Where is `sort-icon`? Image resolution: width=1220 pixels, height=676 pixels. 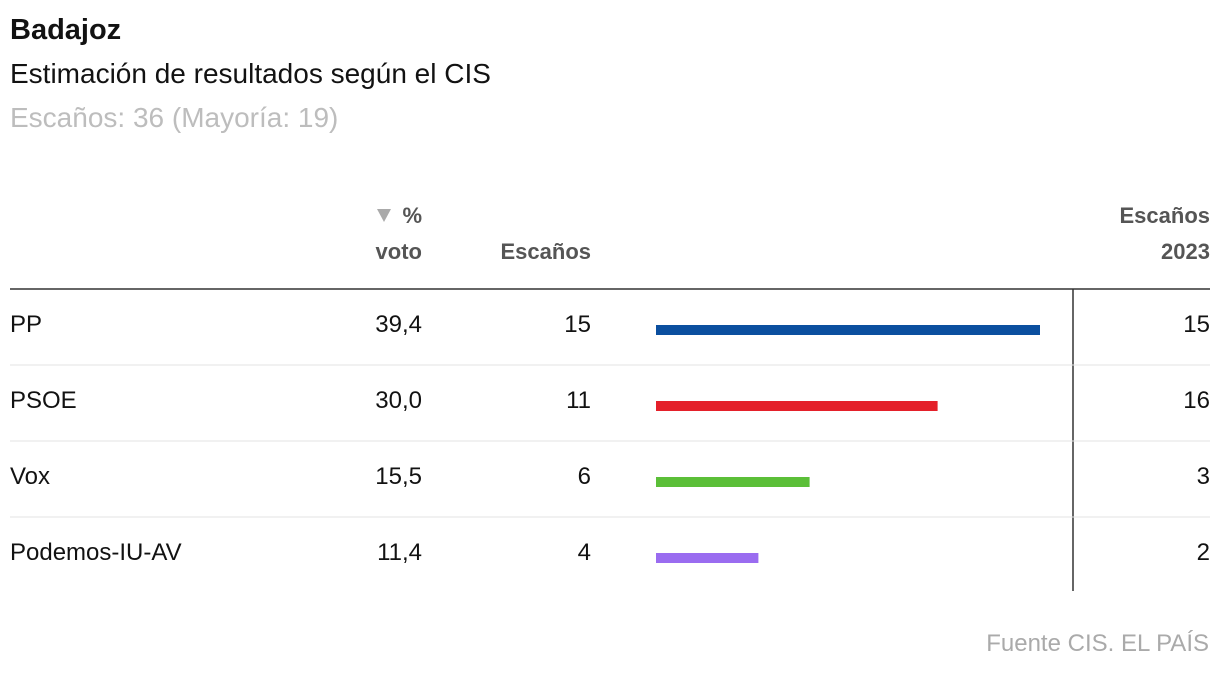
sort-icon is located at coordinates (384, 215).